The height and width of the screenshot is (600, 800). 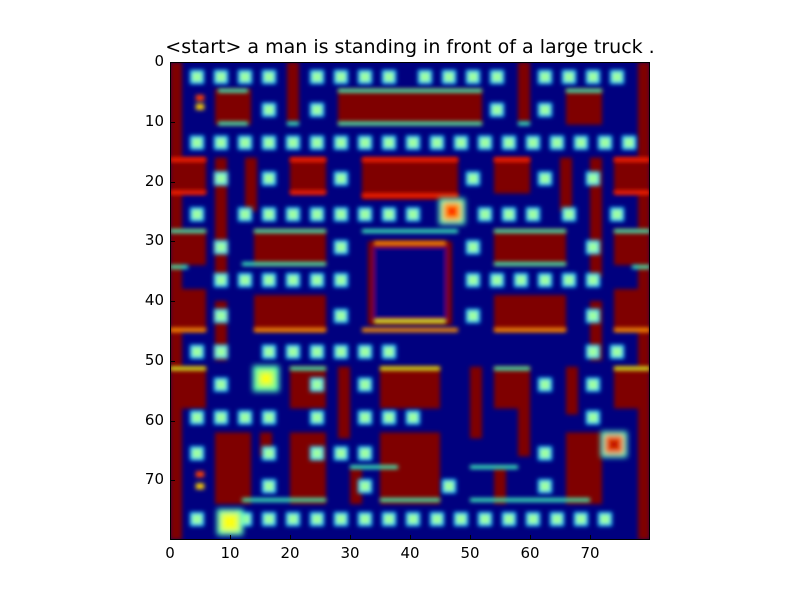 I want to click on x-tick-label: 70, so click(x=590, y=553).